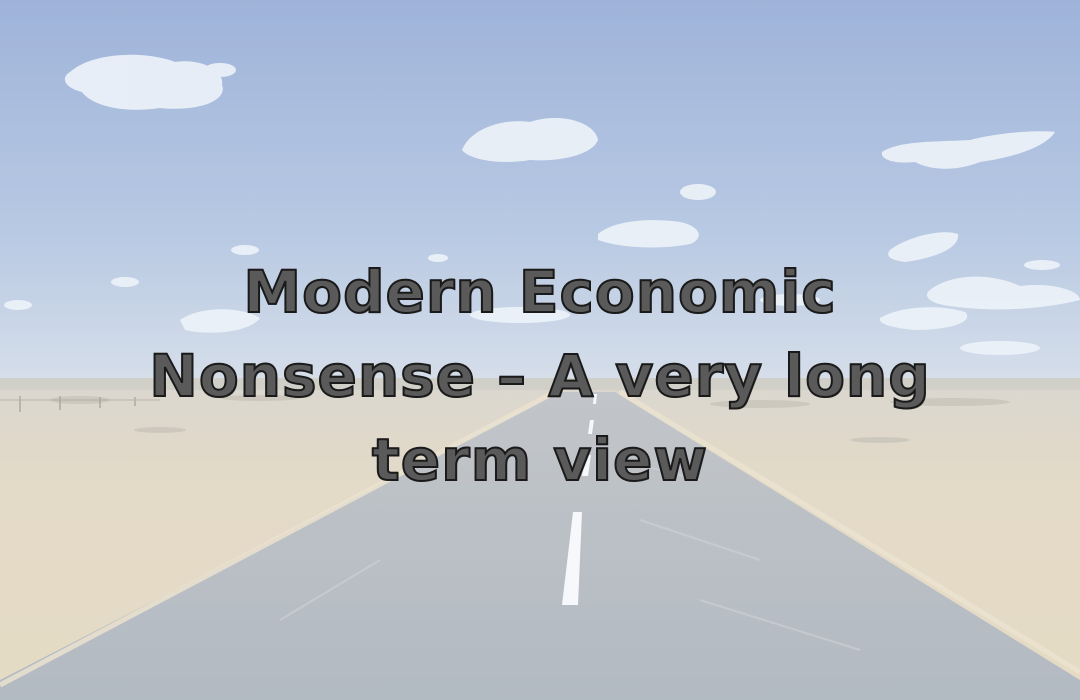 The height and width of the screenshot is (700, 1080). I want to click on title-line-2: Nonsense – A very long, so click(539, 376).